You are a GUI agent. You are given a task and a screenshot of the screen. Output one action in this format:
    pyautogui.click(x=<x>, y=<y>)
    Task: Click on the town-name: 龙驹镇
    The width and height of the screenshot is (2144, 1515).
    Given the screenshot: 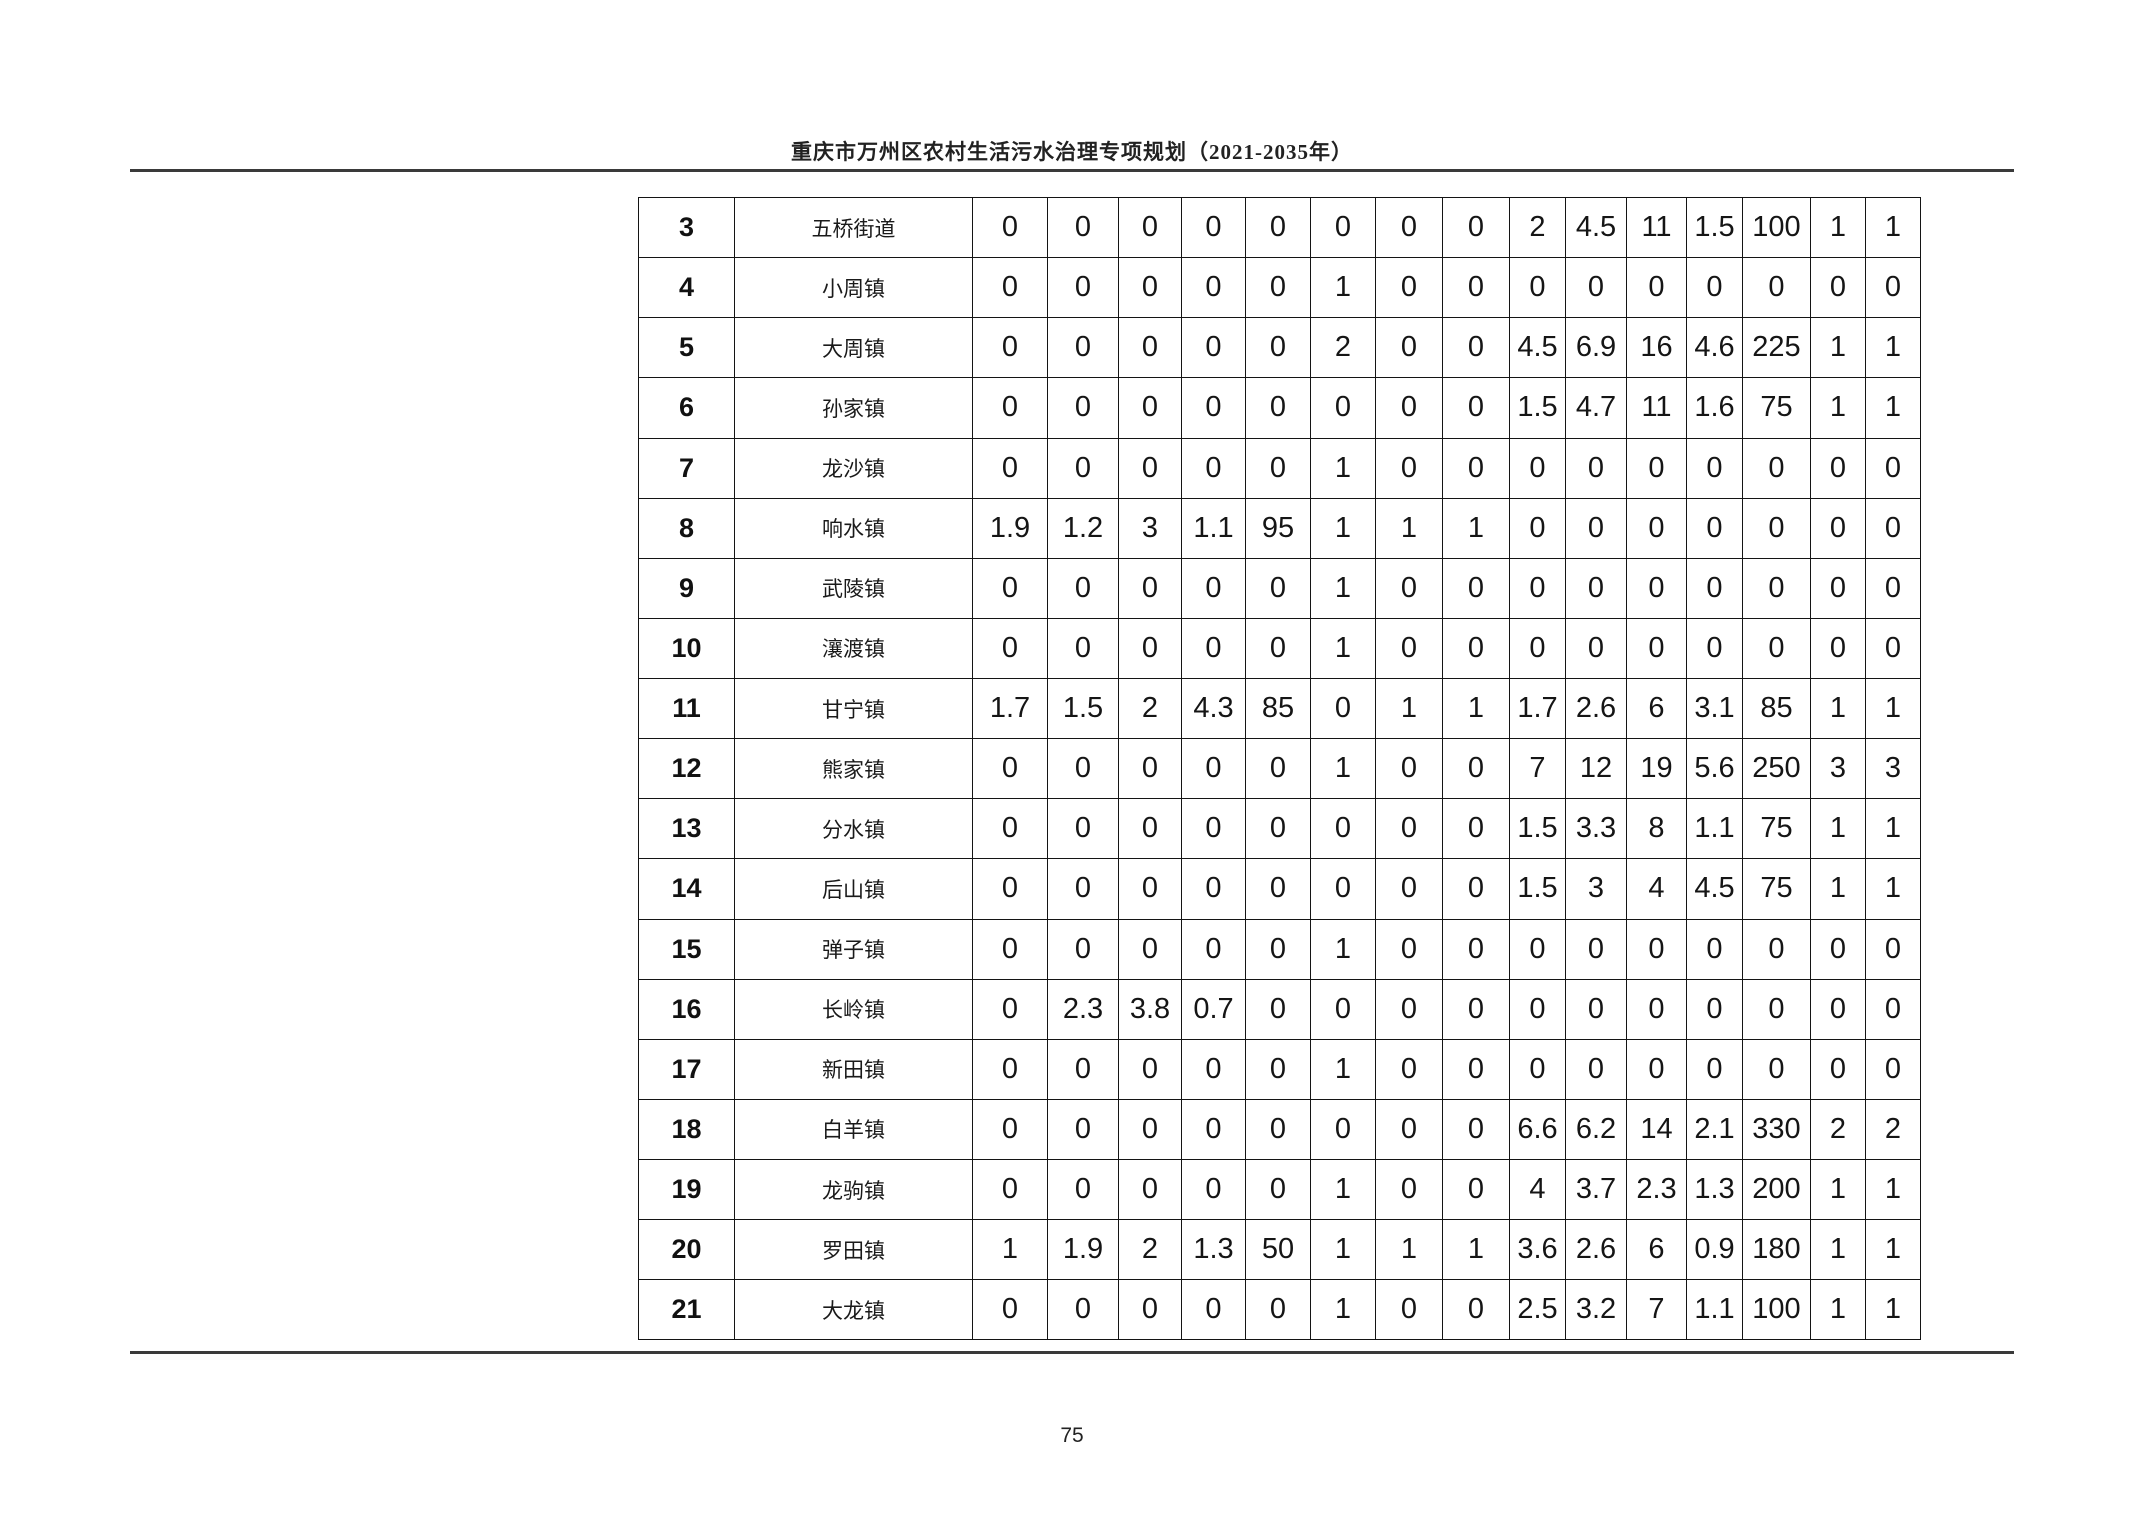 What is the action you would take?
    pyautogui.click(x=853, y=1189)
    